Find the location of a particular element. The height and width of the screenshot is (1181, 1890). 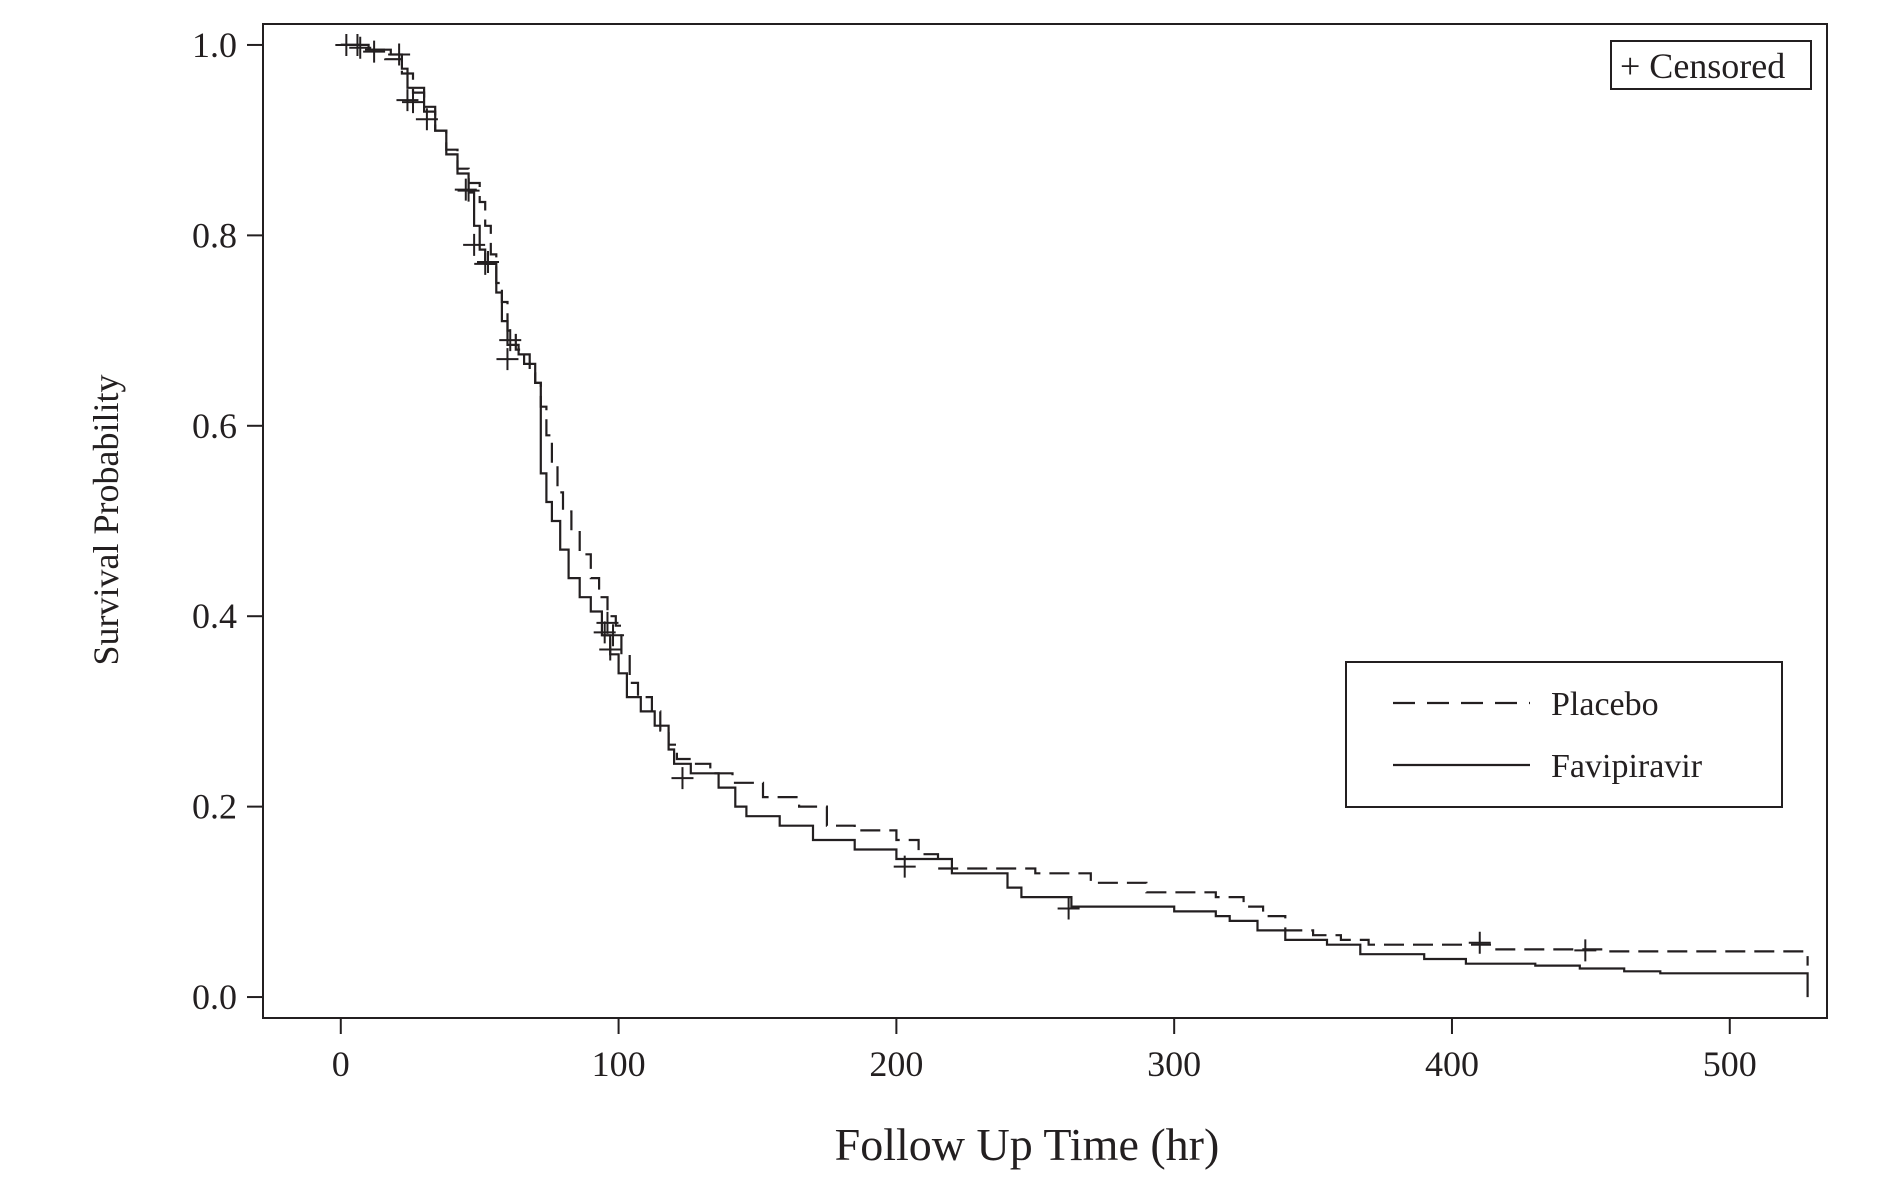

x-axis: 0 100 200 300 400 500 is located at coordinates (1044, 1051).